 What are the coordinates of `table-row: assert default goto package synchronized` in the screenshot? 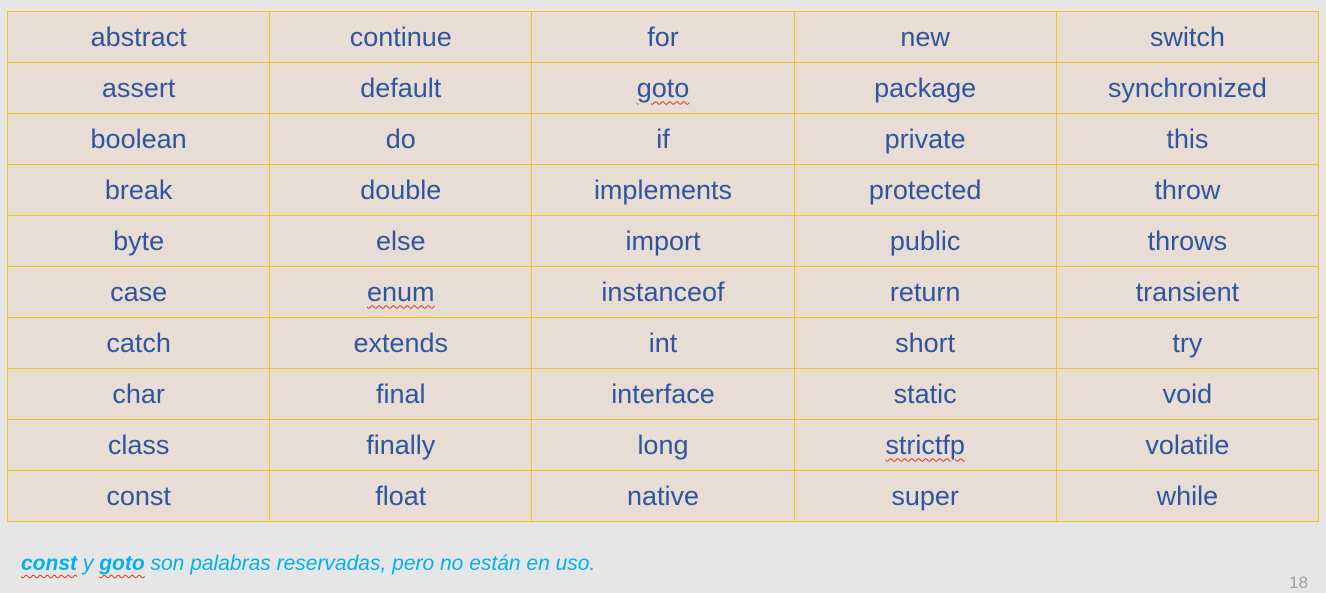 It's located at (663, 88).